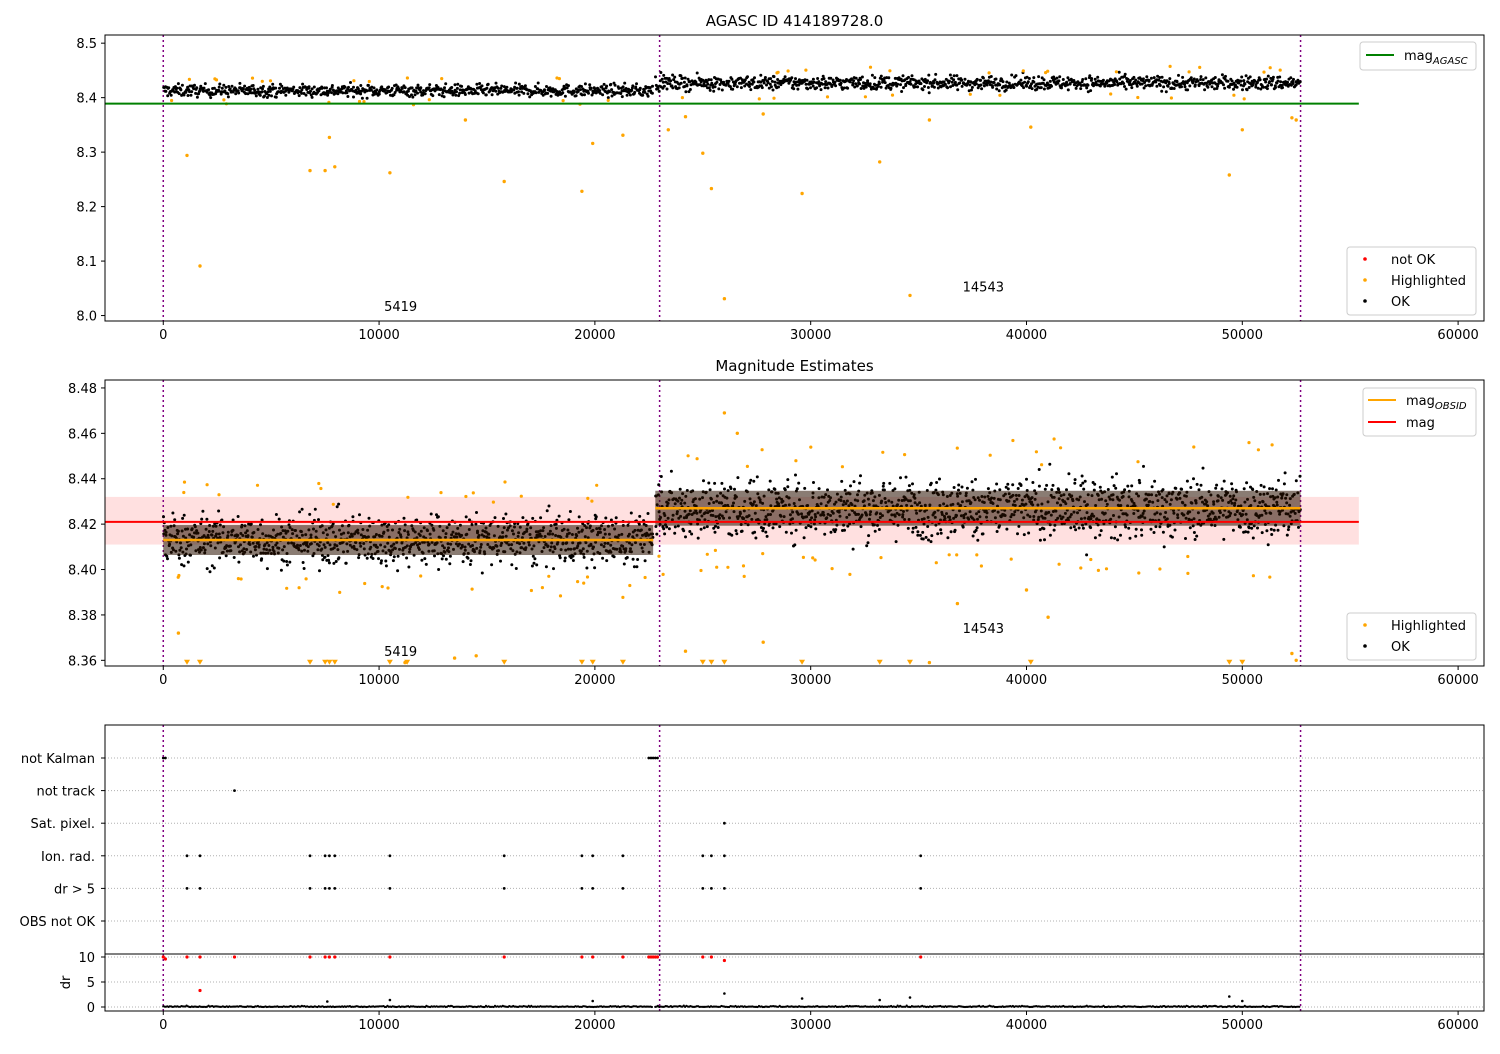 This screenshot has width=1500, height=1054. I want to click on x-tick-label: 20000, so click(594, 680).